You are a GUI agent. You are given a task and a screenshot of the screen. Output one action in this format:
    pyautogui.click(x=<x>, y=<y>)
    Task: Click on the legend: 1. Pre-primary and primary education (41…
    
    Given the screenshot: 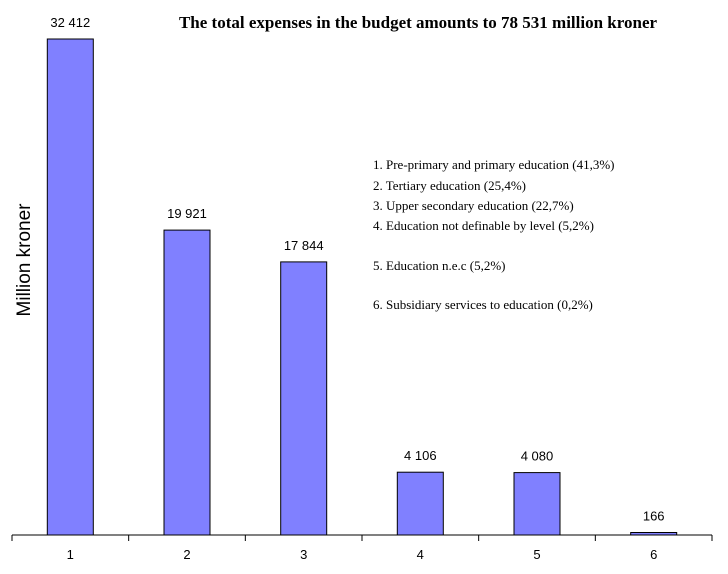 What is the action you would take?
    pyautogui.click(x=494, y=234)
    